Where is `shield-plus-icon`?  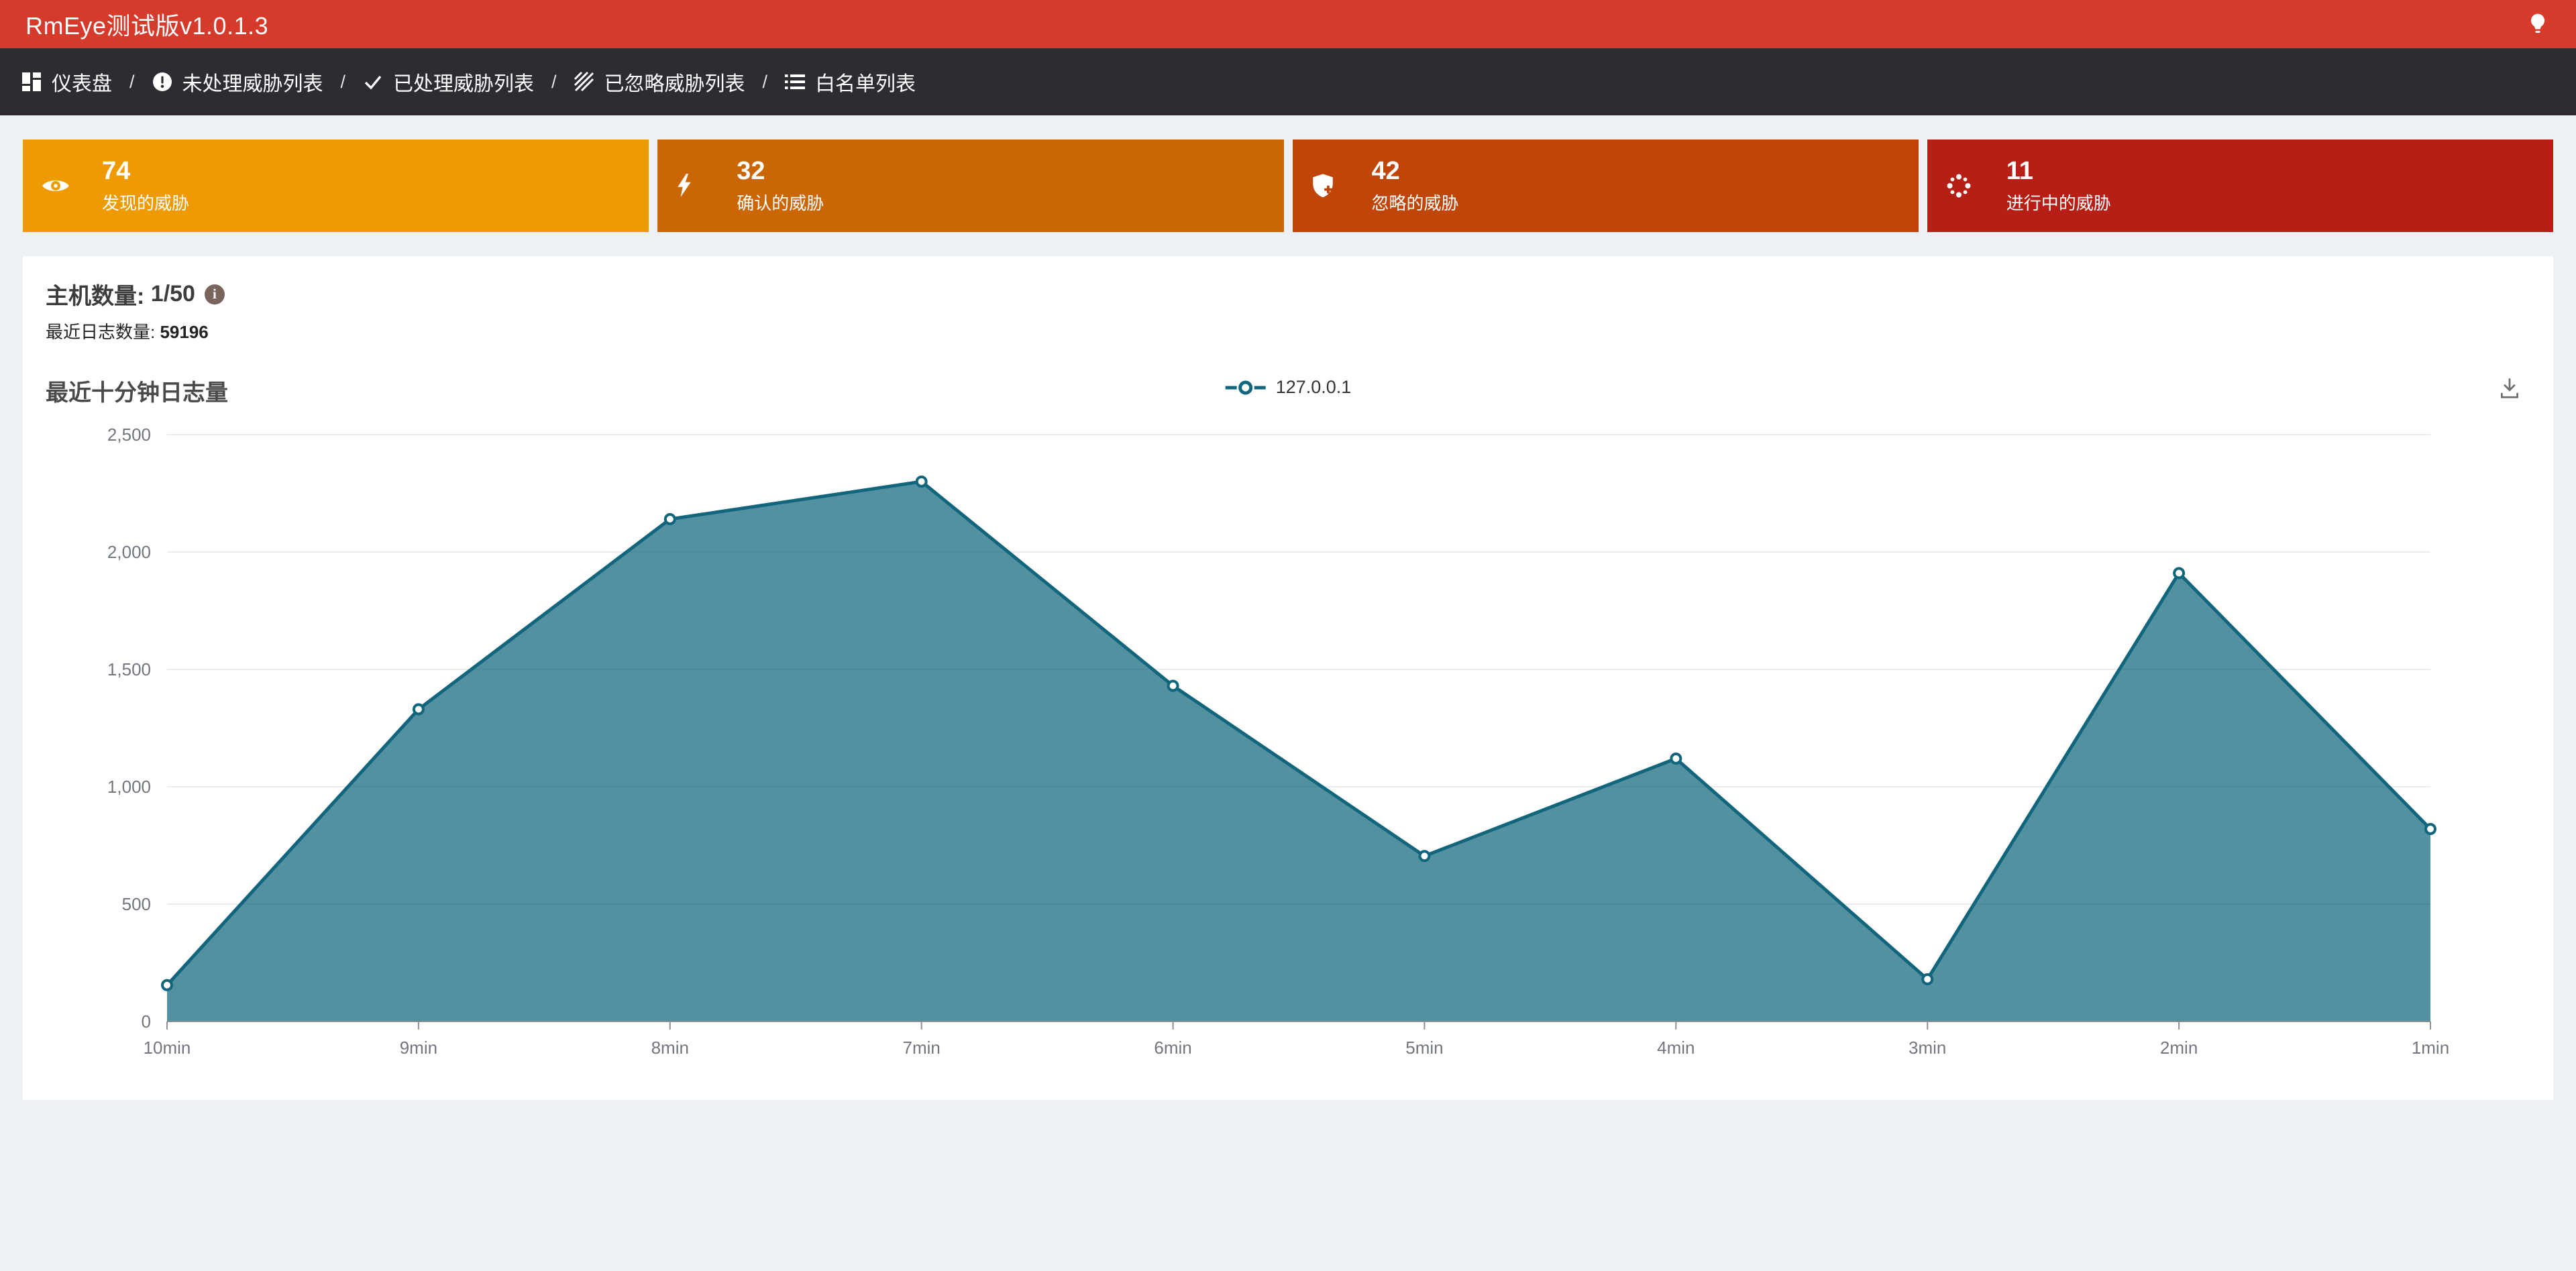
shield-plus-icon is located at coordinates (1330, 186).